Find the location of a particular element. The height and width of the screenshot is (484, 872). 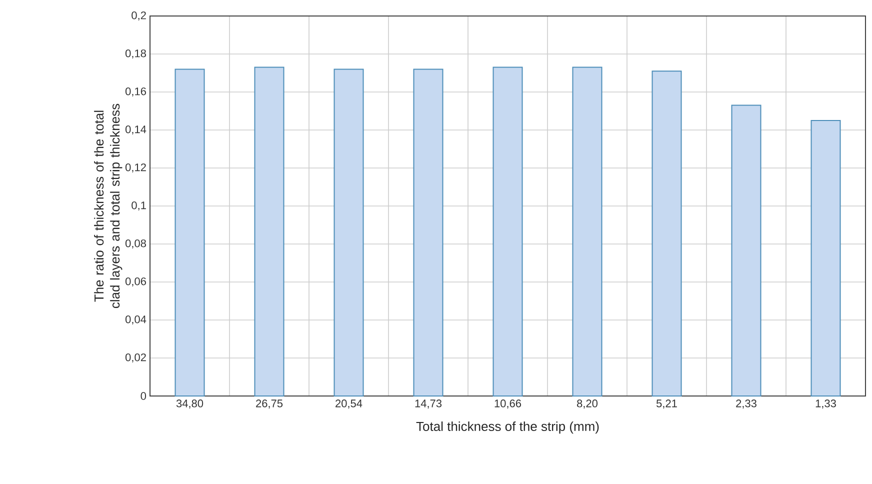

x-tick-label: 1,33 is located at coordinates (826, 404).